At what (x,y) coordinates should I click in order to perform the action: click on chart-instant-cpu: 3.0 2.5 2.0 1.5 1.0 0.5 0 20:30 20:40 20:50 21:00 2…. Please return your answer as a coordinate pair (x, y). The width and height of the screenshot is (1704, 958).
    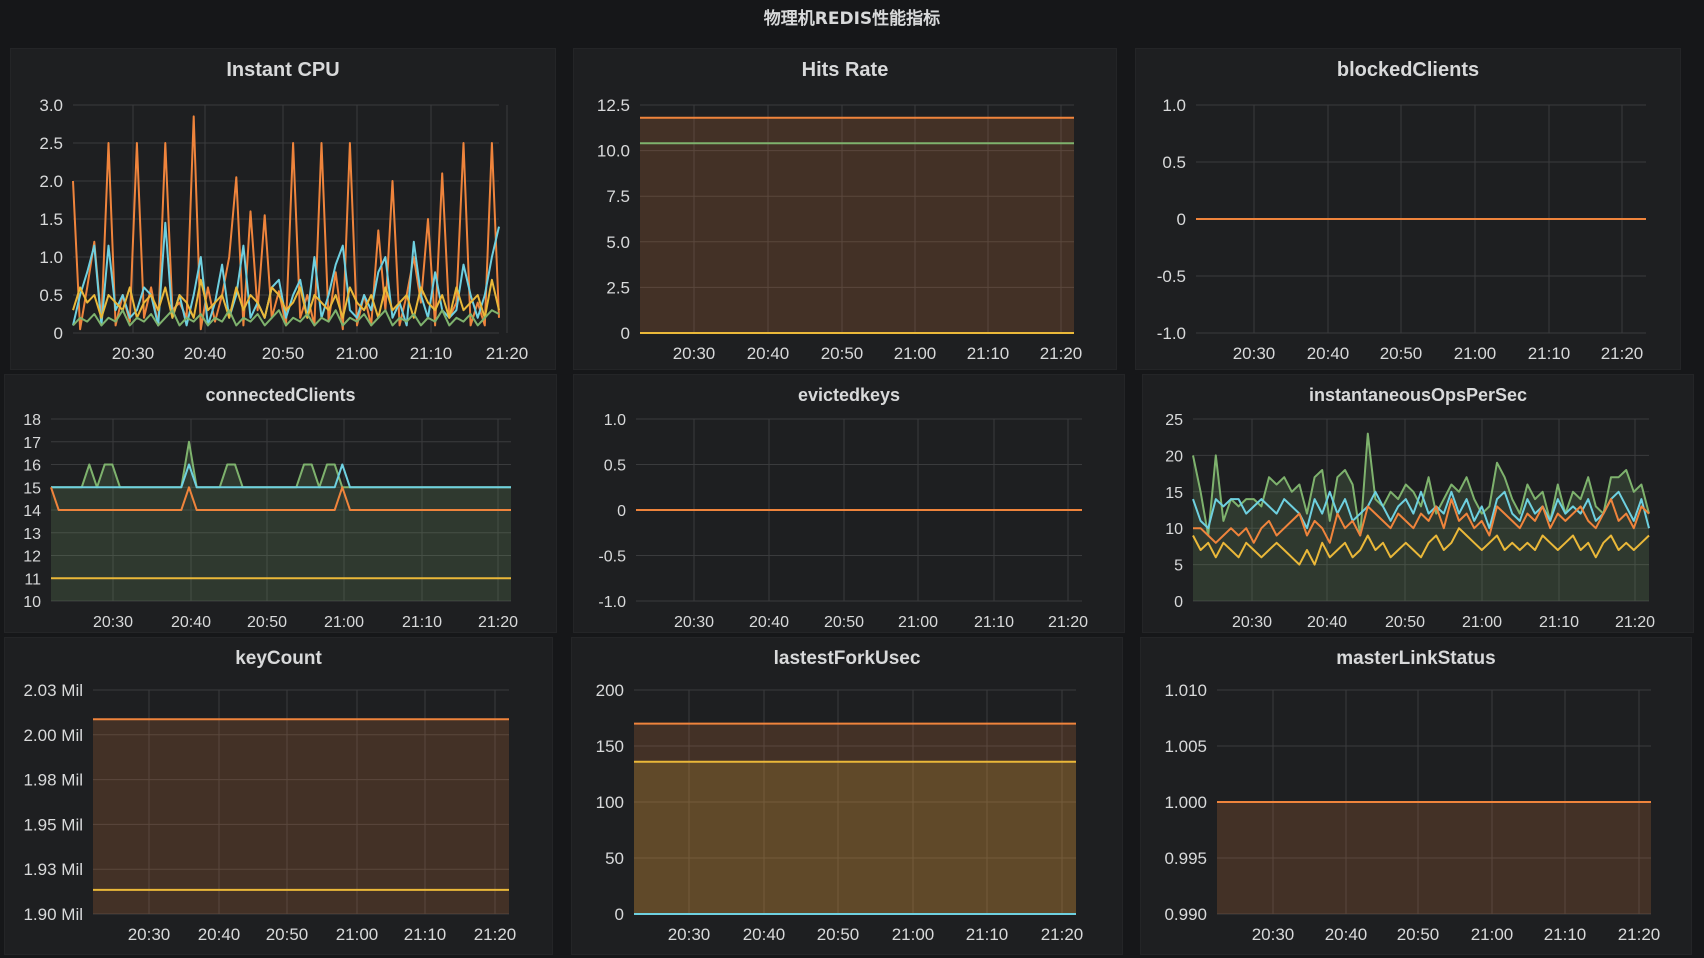
    Looking at the image, I should click on (284, 210).